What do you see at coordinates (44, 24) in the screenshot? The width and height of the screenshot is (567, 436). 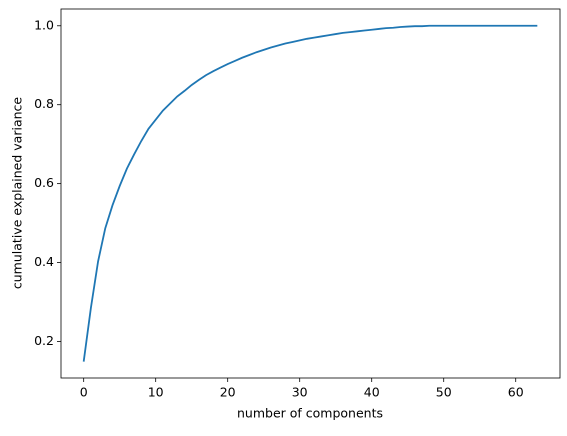 I see `y-tick-label: 1.0` at bounding box center [44, 24].